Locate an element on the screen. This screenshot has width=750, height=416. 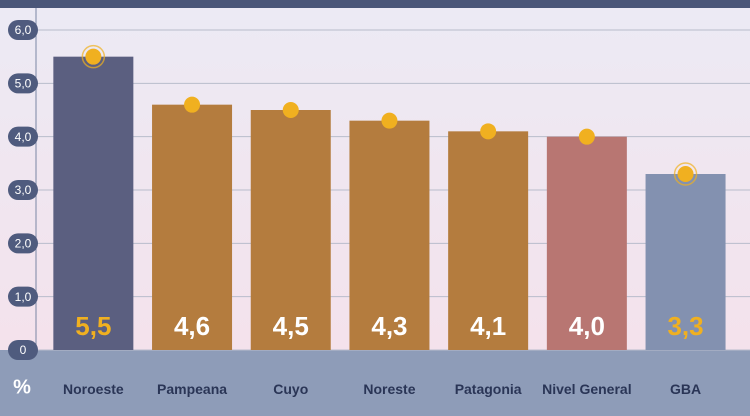
x-tick-label: Pampeana is located at coordinates (192, 389).